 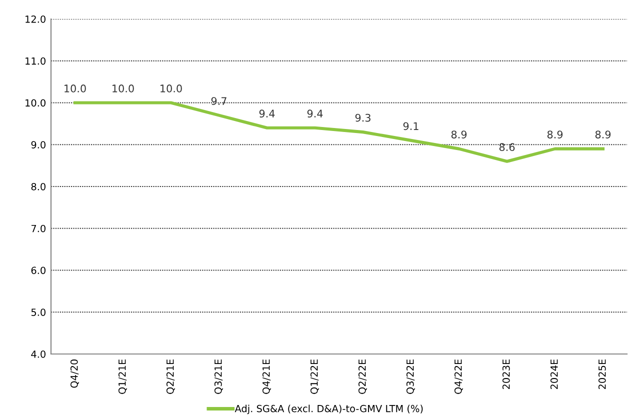 What do you see at coordinates (362, 376) in the screenshot?
I see `x-tick-label: Q2/22E` at bounding box center [362, 376].